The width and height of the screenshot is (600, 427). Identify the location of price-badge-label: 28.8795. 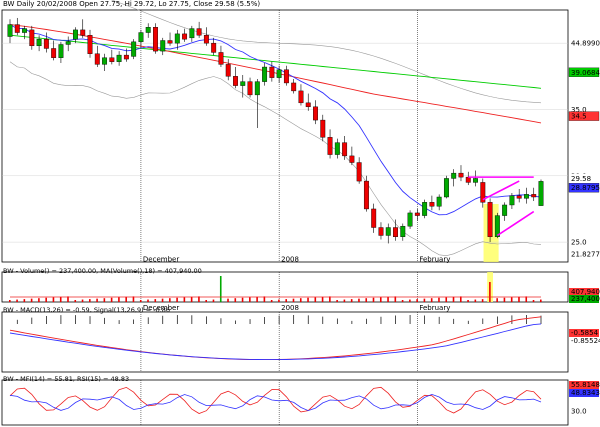
(585, 188).